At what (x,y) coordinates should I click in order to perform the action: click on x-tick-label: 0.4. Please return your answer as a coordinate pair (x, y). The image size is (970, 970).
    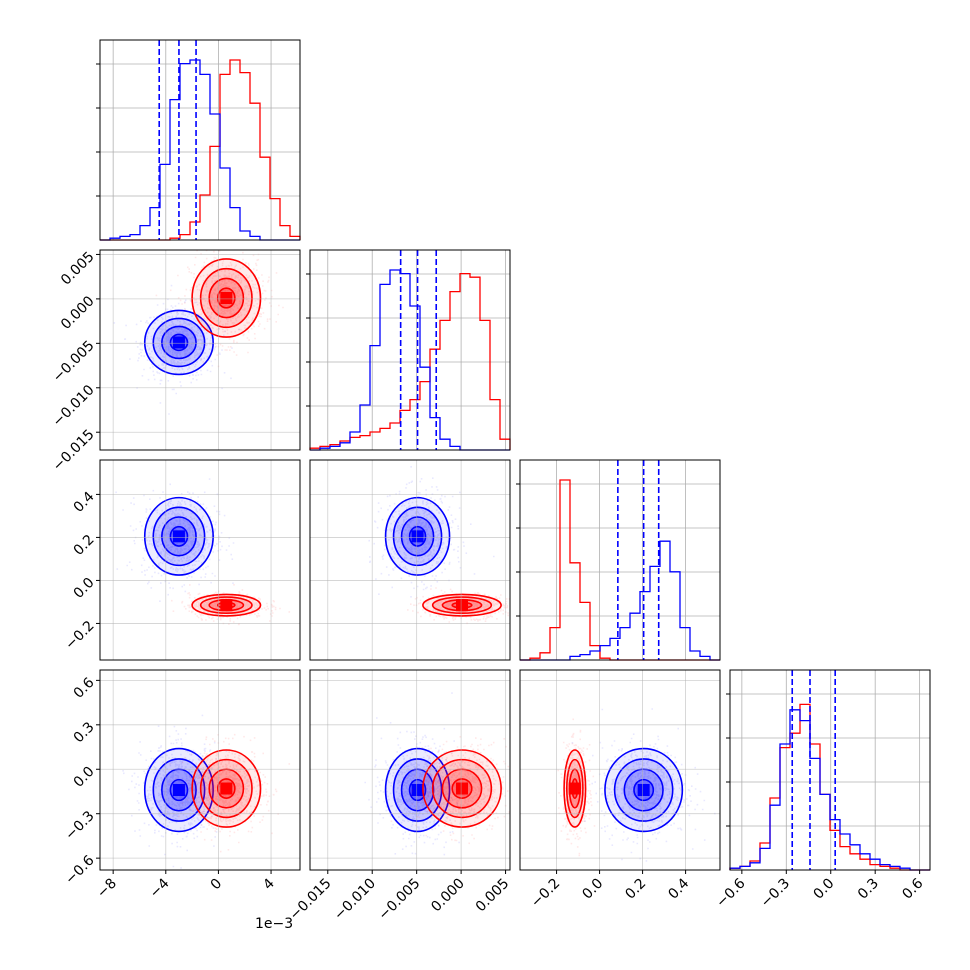
    Looking at the image, I should click on (678, 888).